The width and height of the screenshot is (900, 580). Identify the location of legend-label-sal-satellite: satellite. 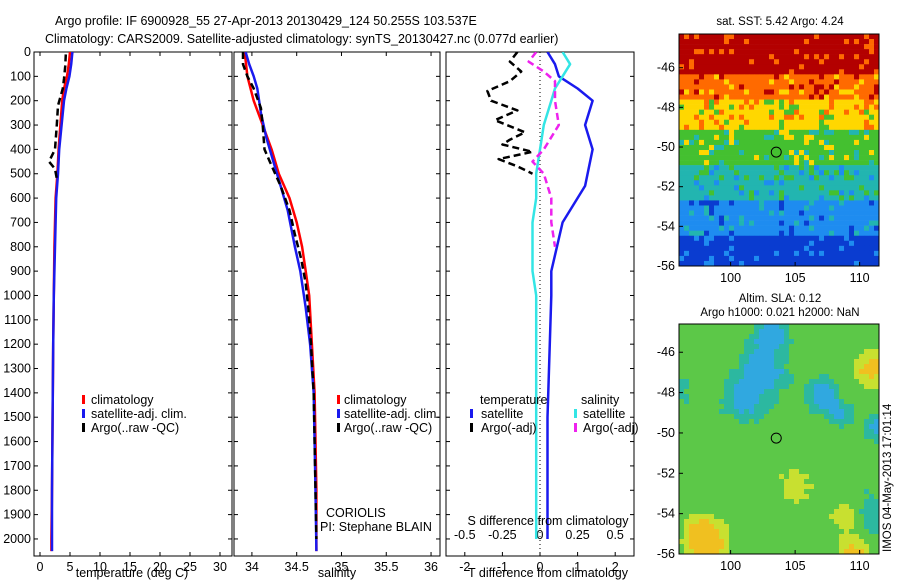
(604, 414).